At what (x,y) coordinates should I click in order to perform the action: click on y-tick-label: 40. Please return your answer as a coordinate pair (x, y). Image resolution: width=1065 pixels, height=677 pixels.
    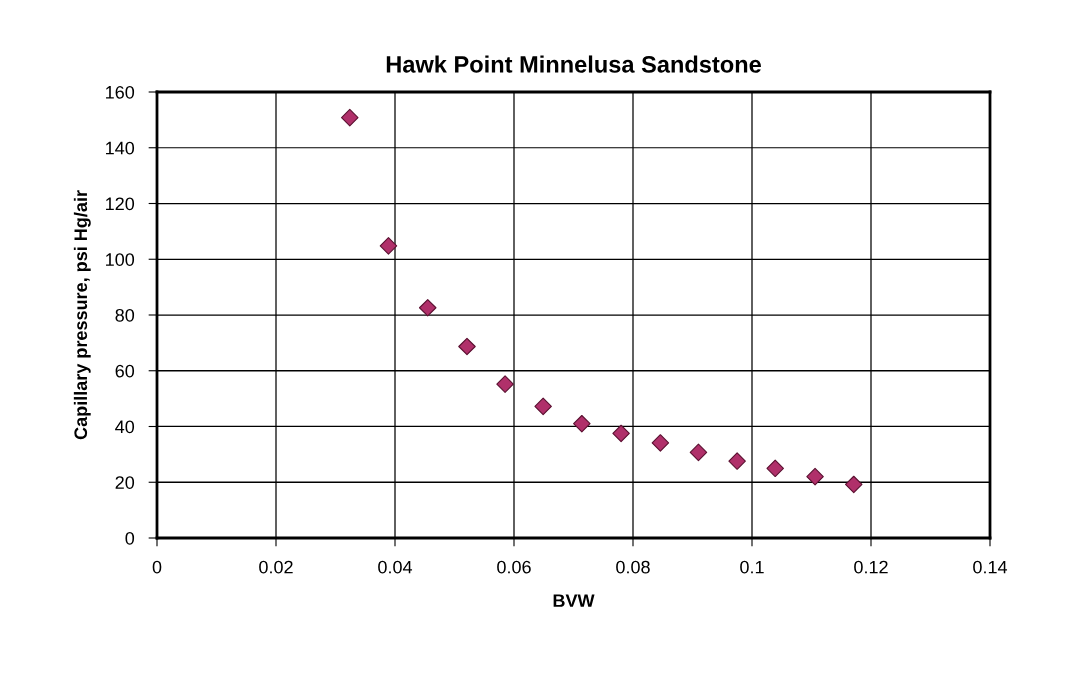
    Looking at the image, I should click on (125, 427).